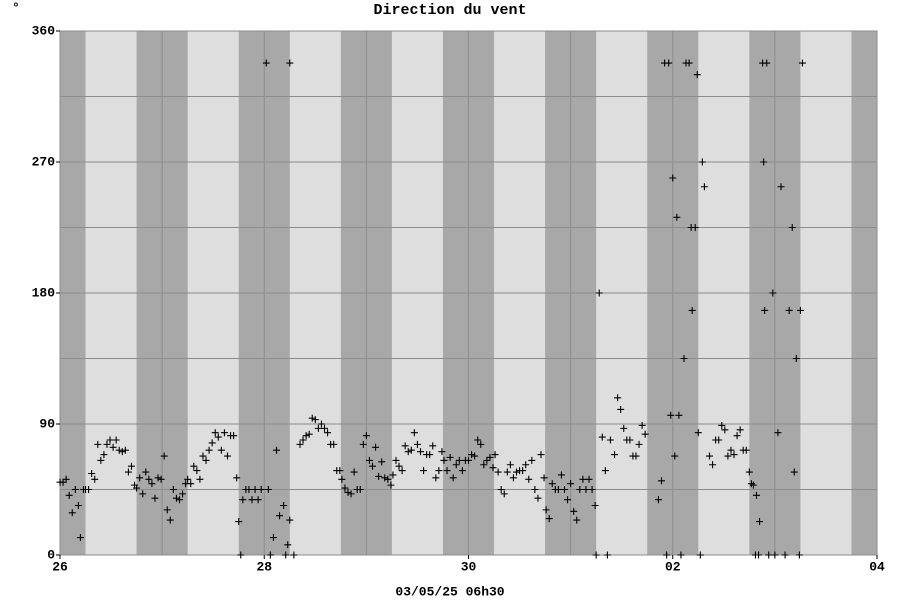 This screenshot has width=900, height=600. What do you see at coordinates (449, 591) in the screenshot?
I see `x-axis-label: 03/05/25 06h30` at bounding box center [449, 591].